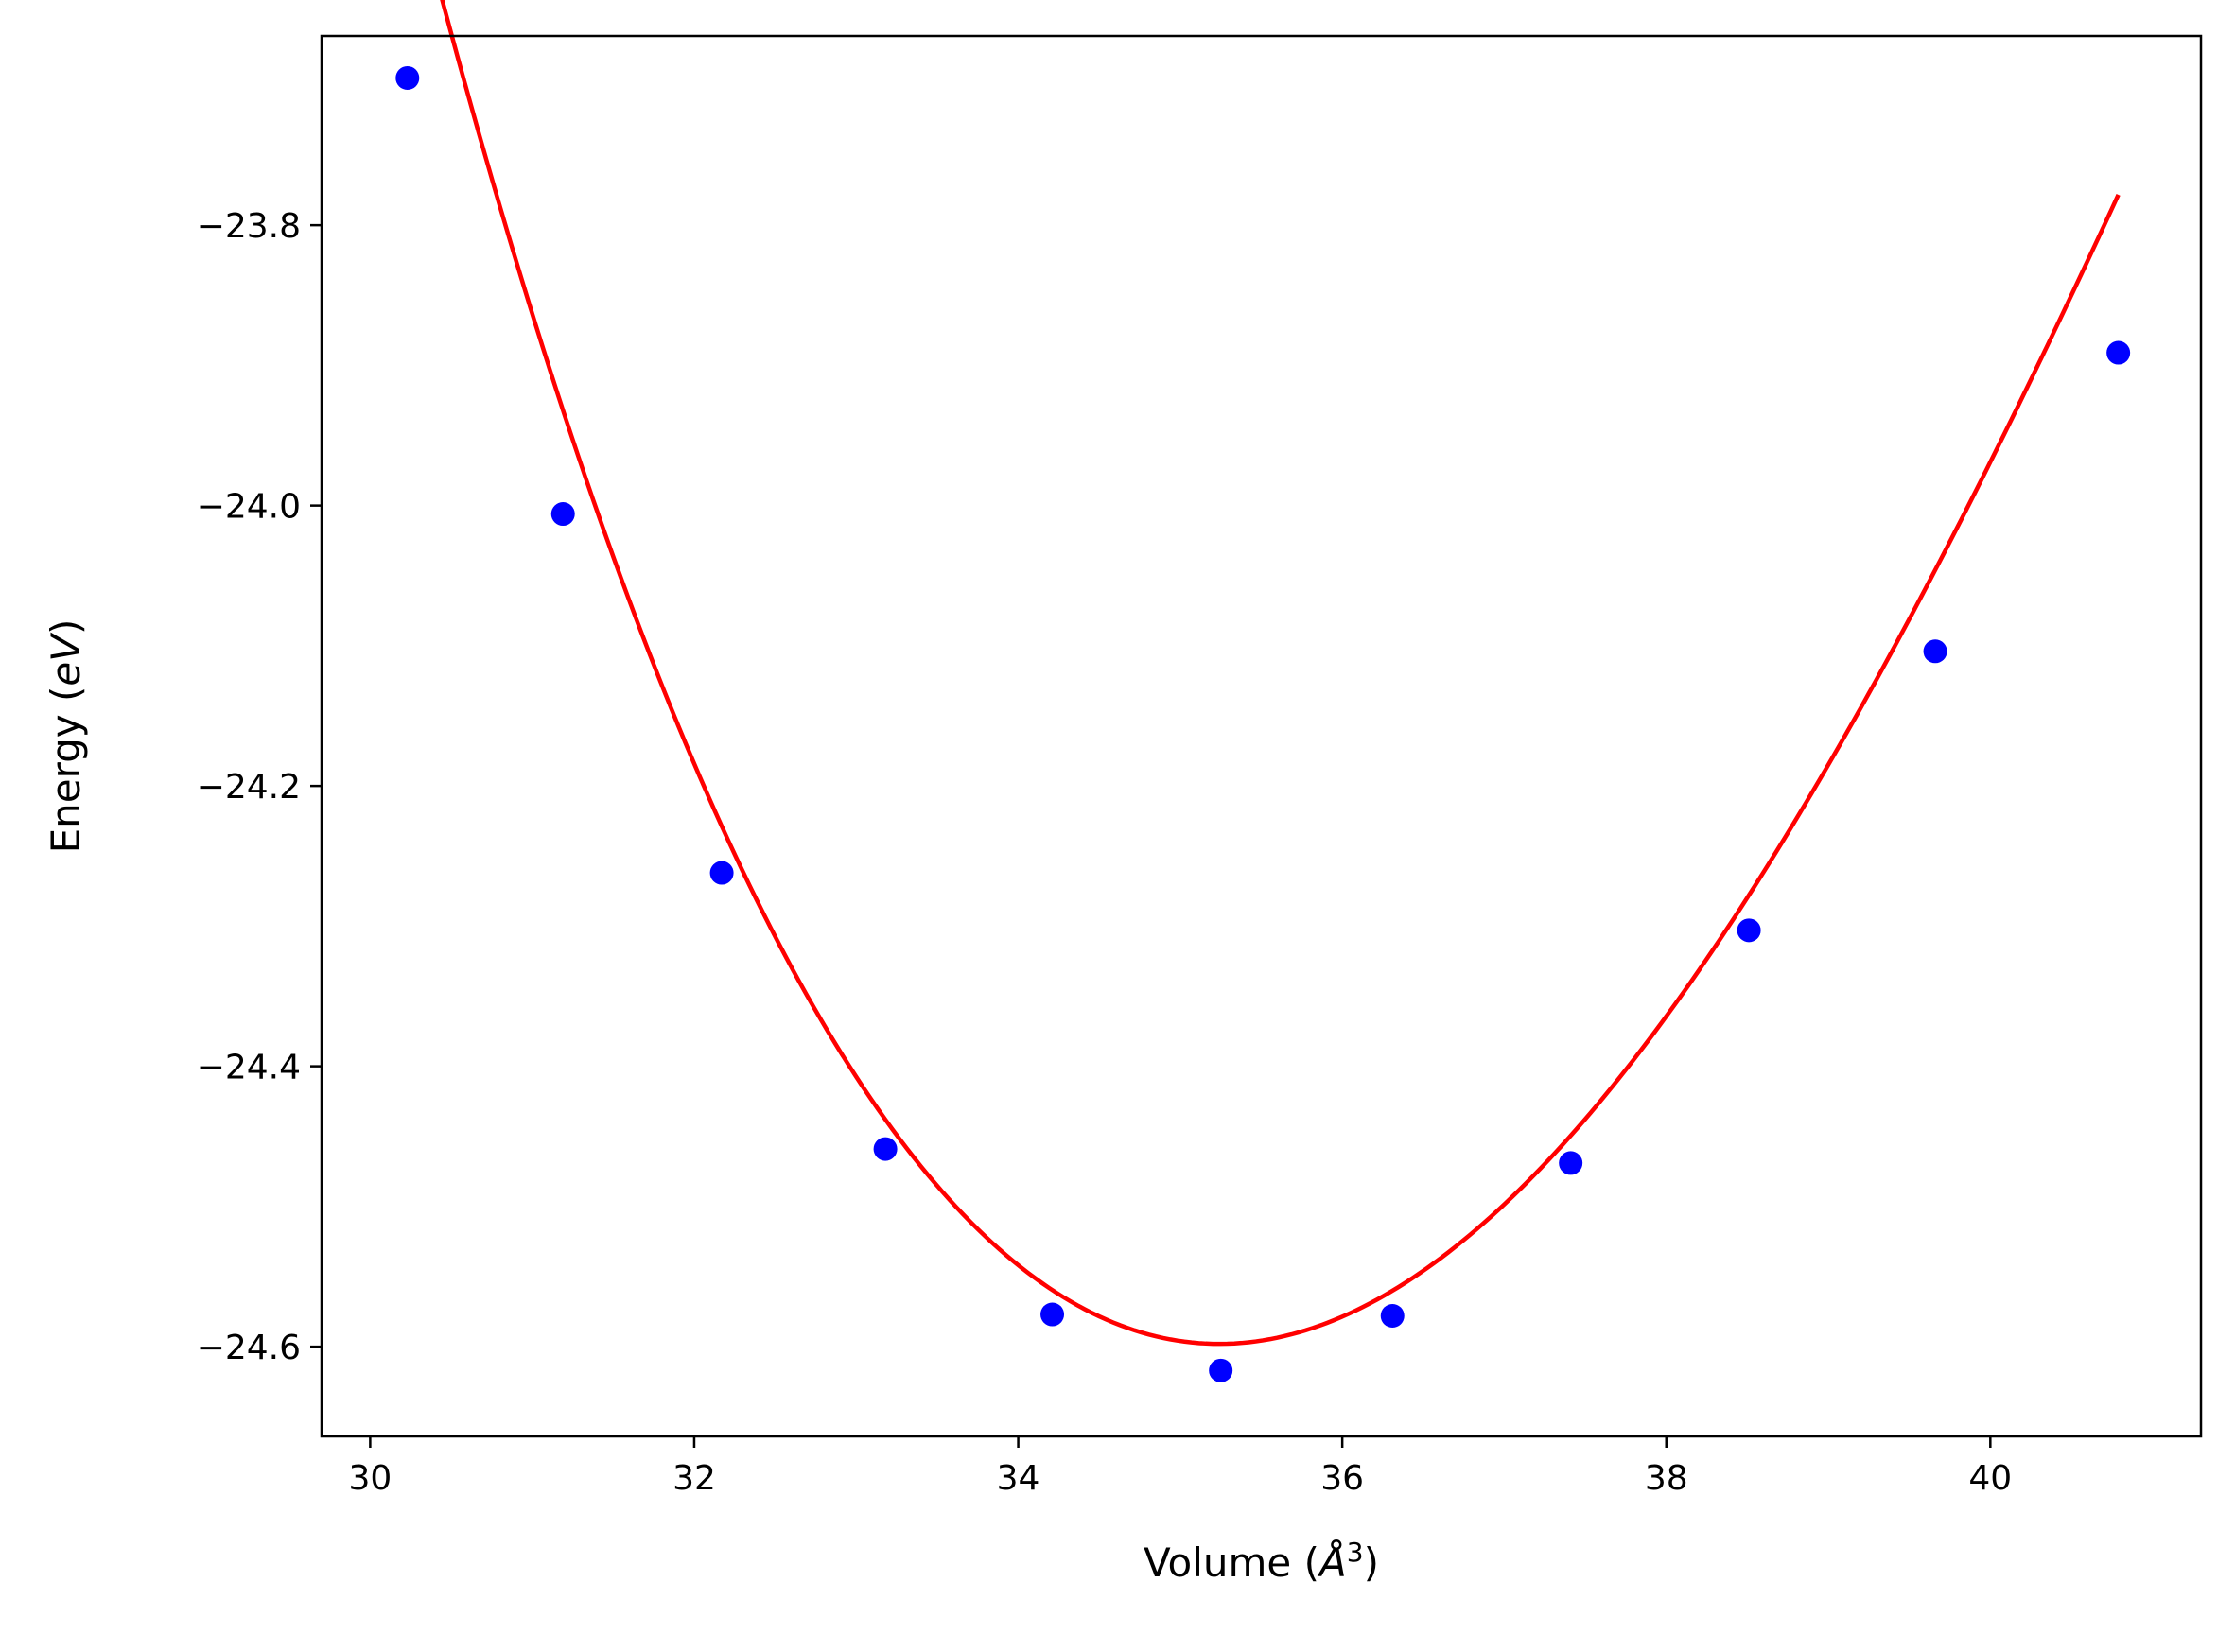  I want to click on x-tick-label: 30, so click(370, 1478).